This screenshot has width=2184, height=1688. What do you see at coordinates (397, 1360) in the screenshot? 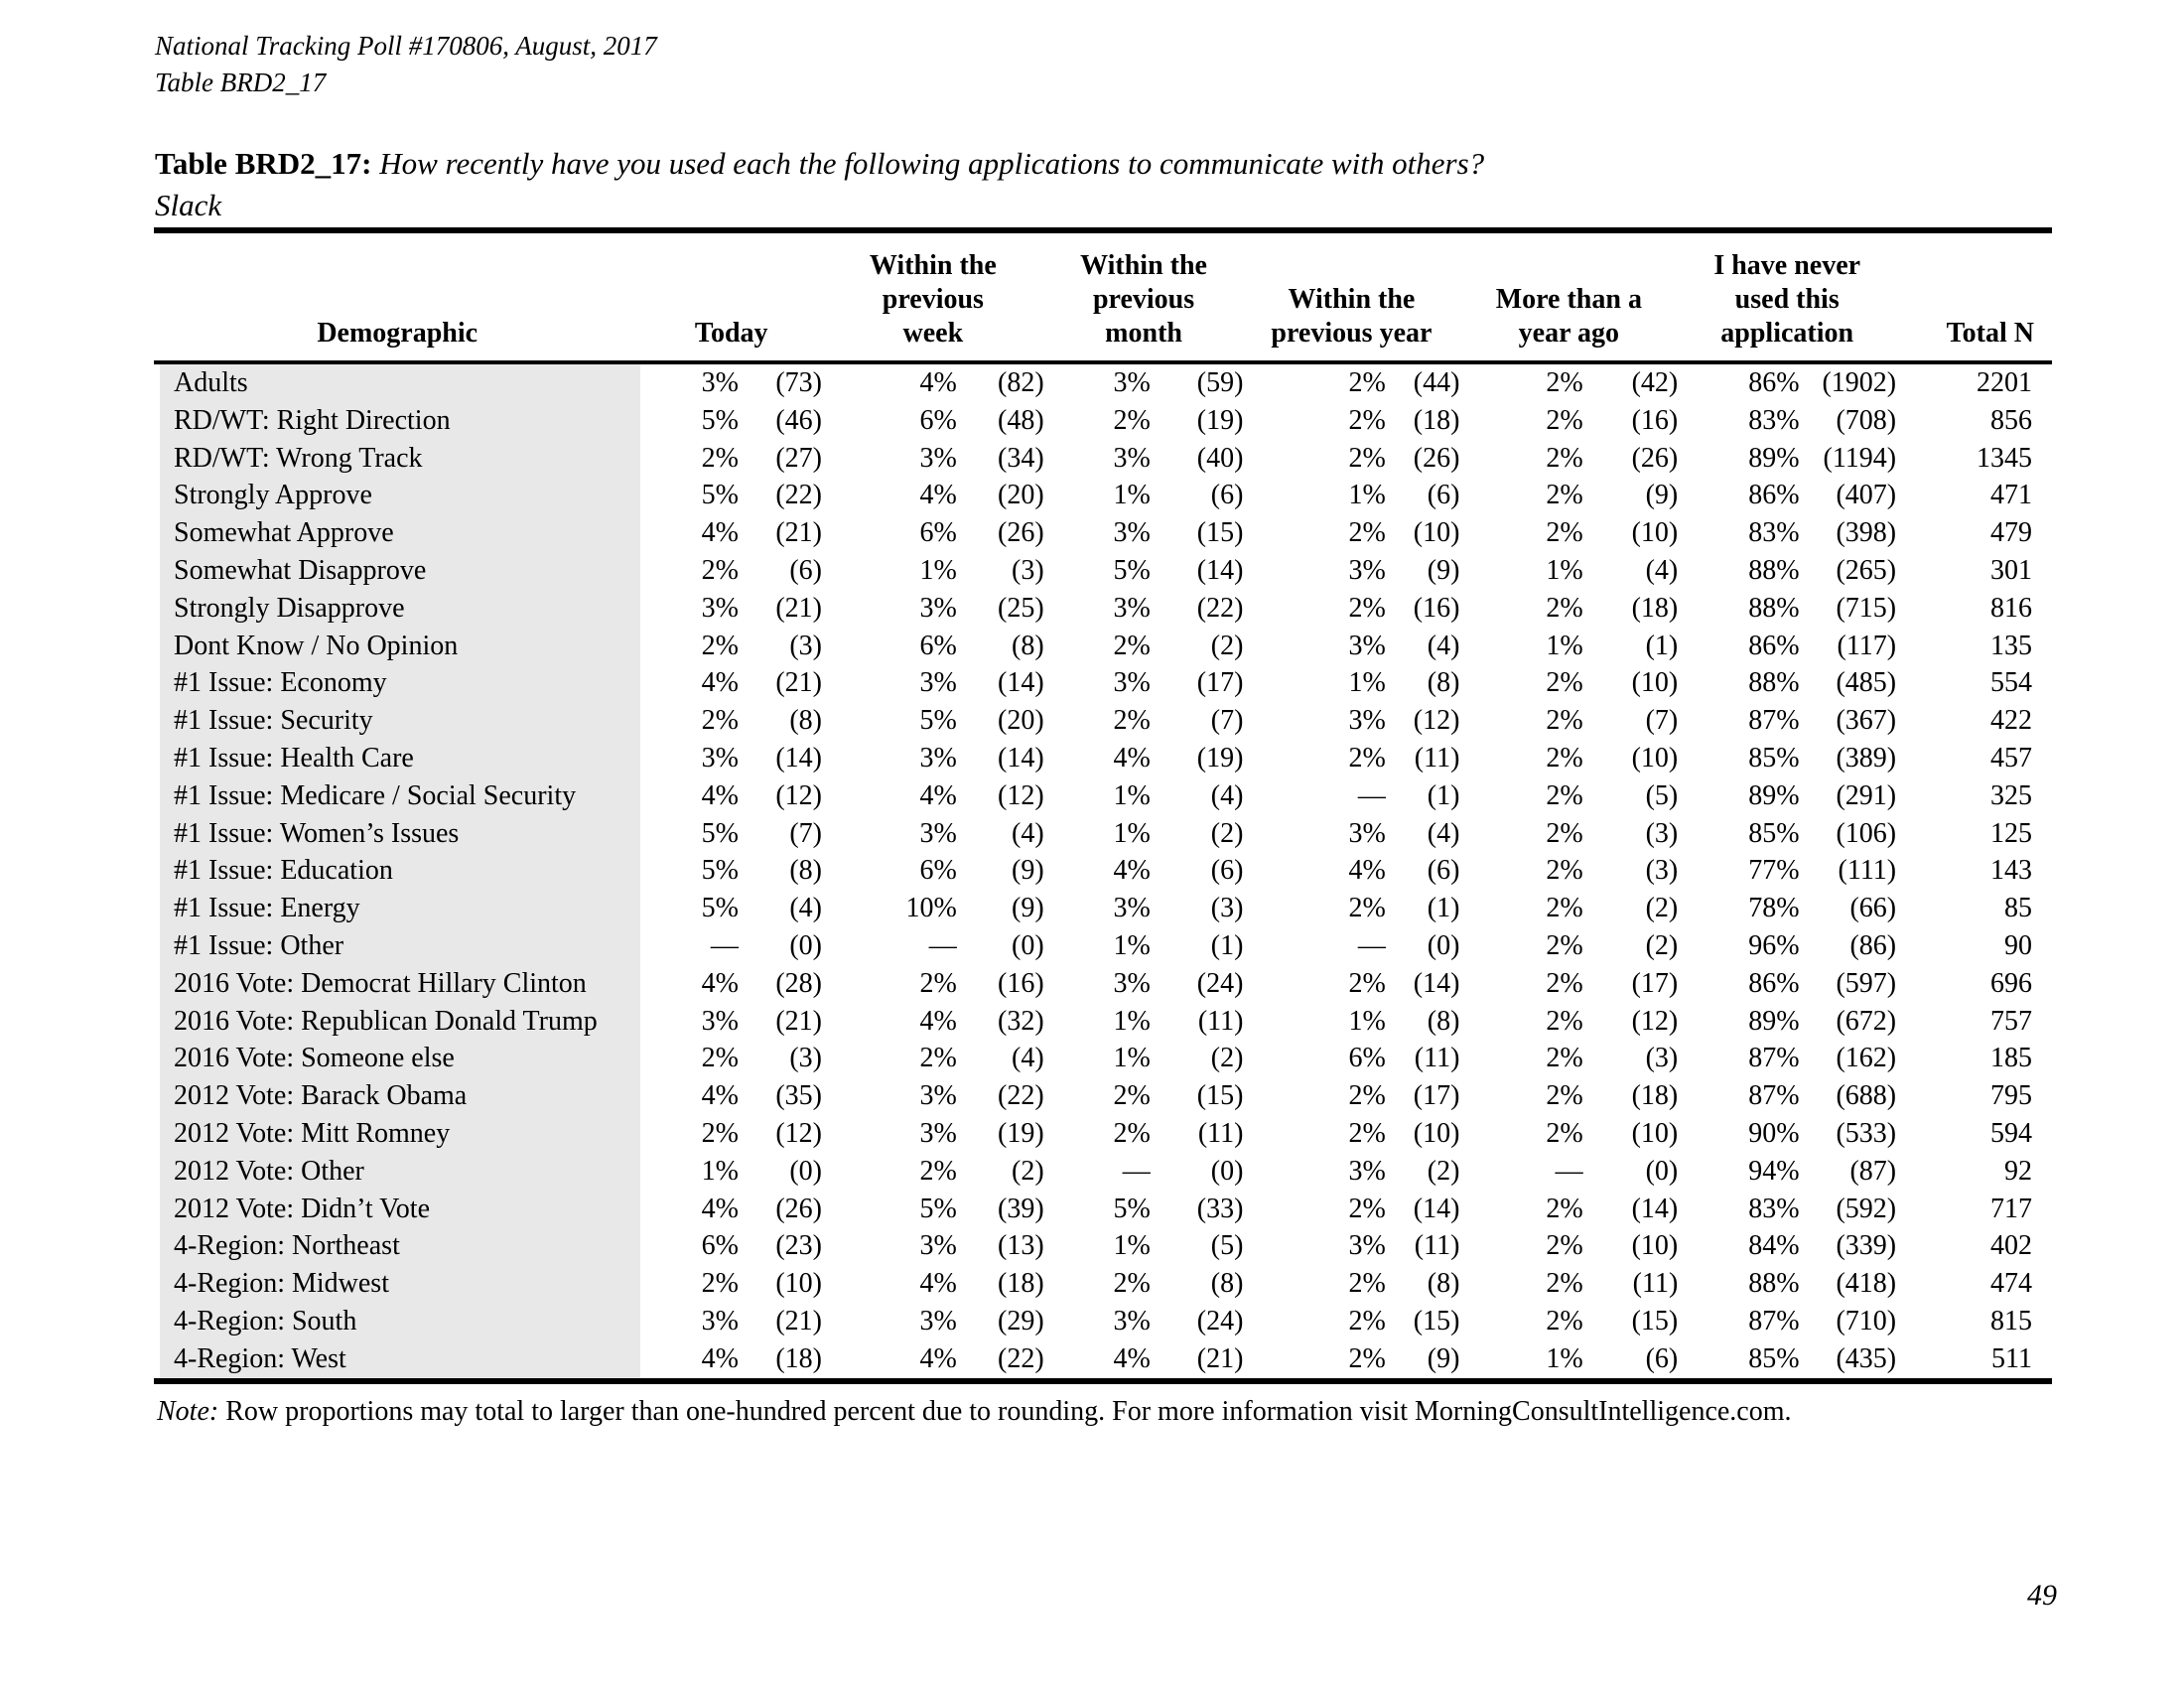
I see `row-label: 4-Region: West` at bounding box center [397, 1360].